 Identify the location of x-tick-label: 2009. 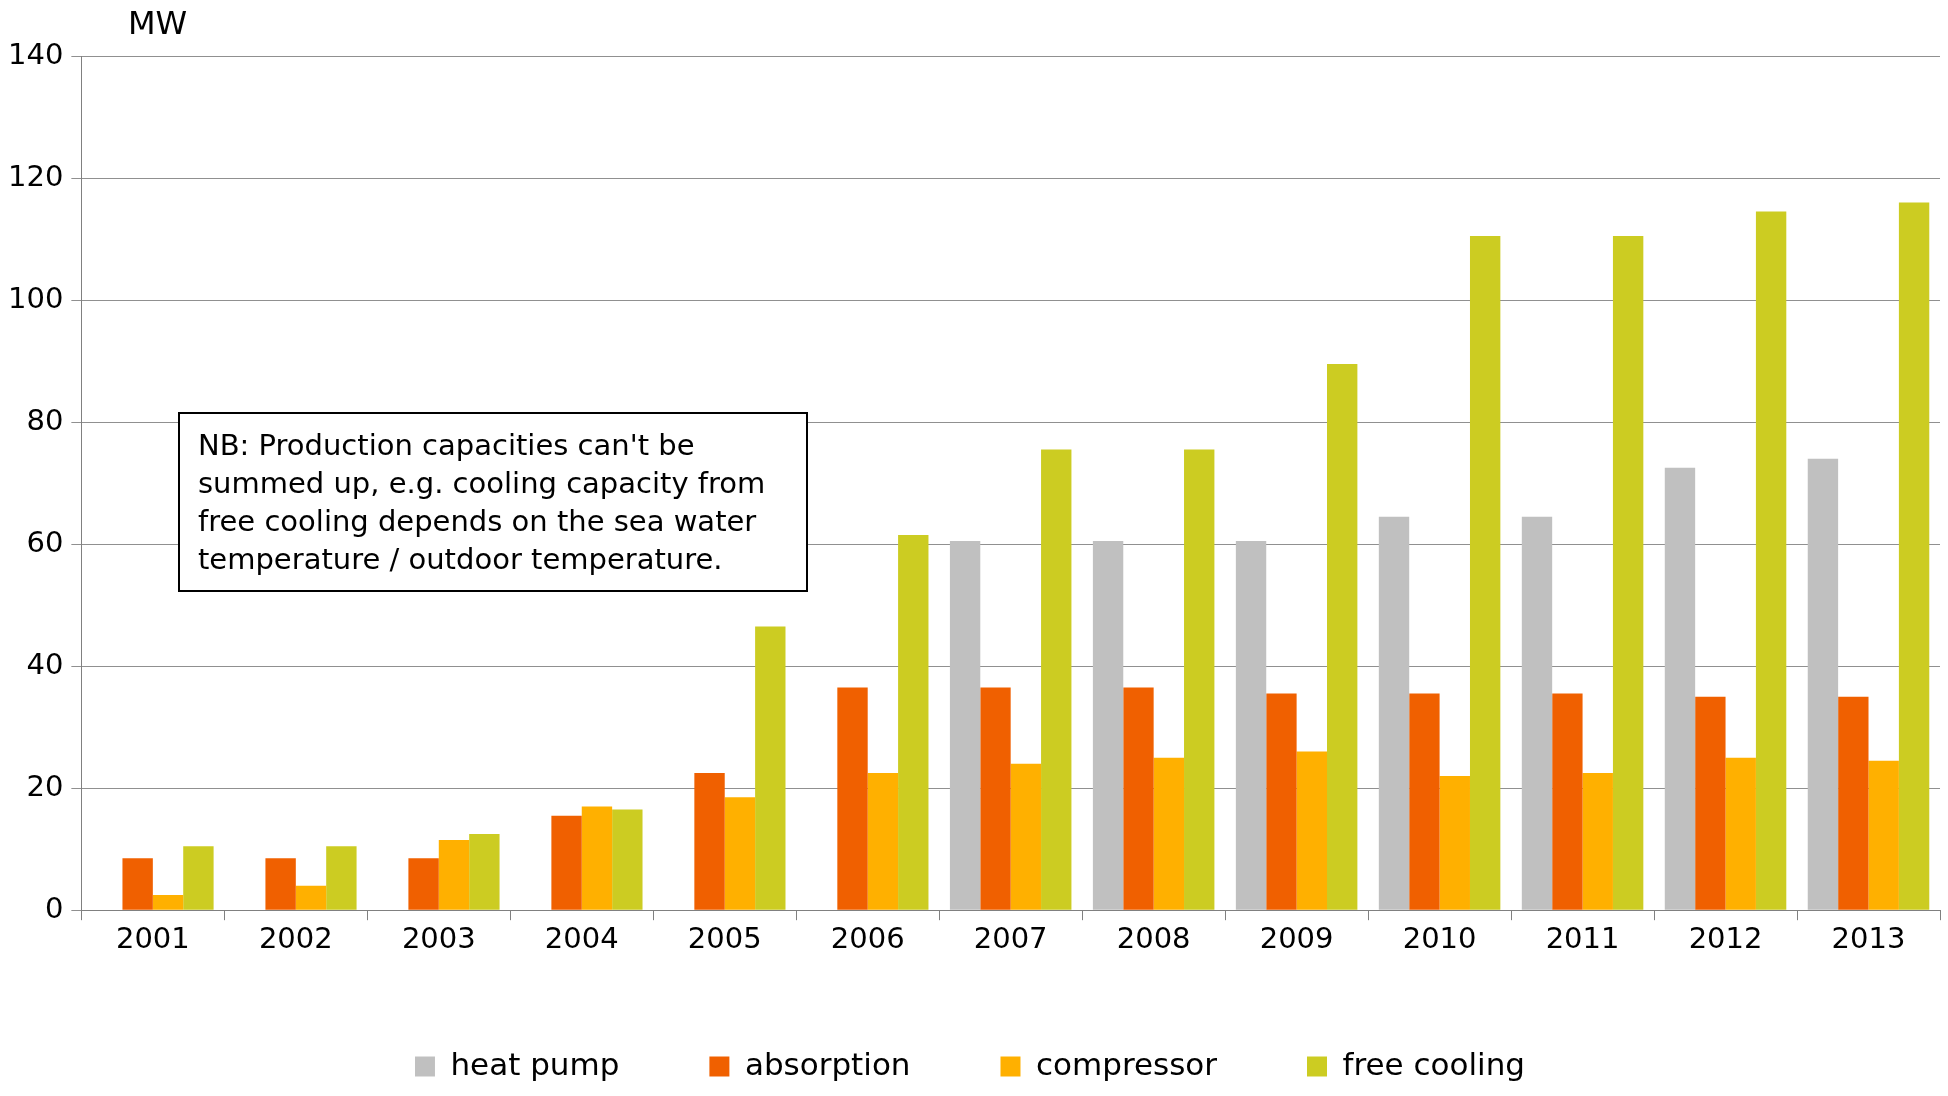
(1296, 938).